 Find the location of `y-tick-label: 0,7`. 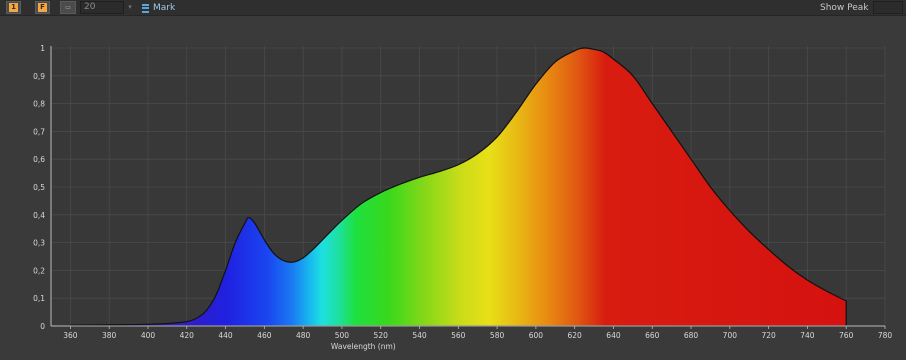

y-tick-label: 0,7 is located at coordinates (39, 131).